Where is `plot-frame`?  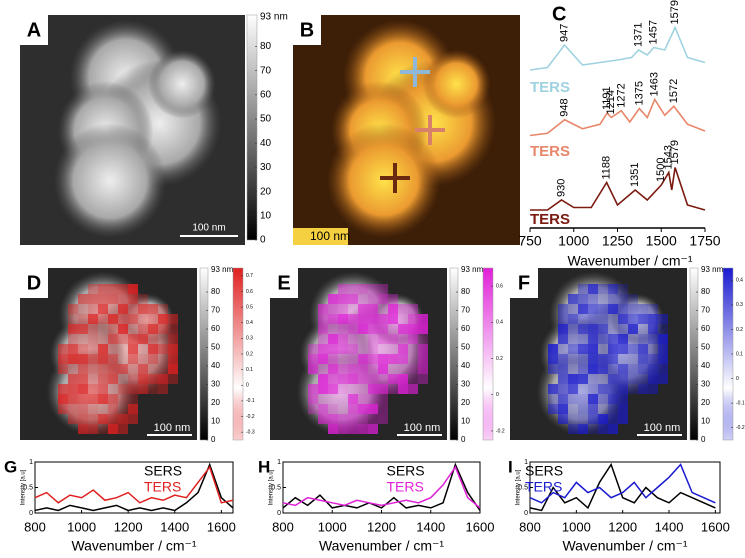 plot-frame is located at coordinates (134, 487).